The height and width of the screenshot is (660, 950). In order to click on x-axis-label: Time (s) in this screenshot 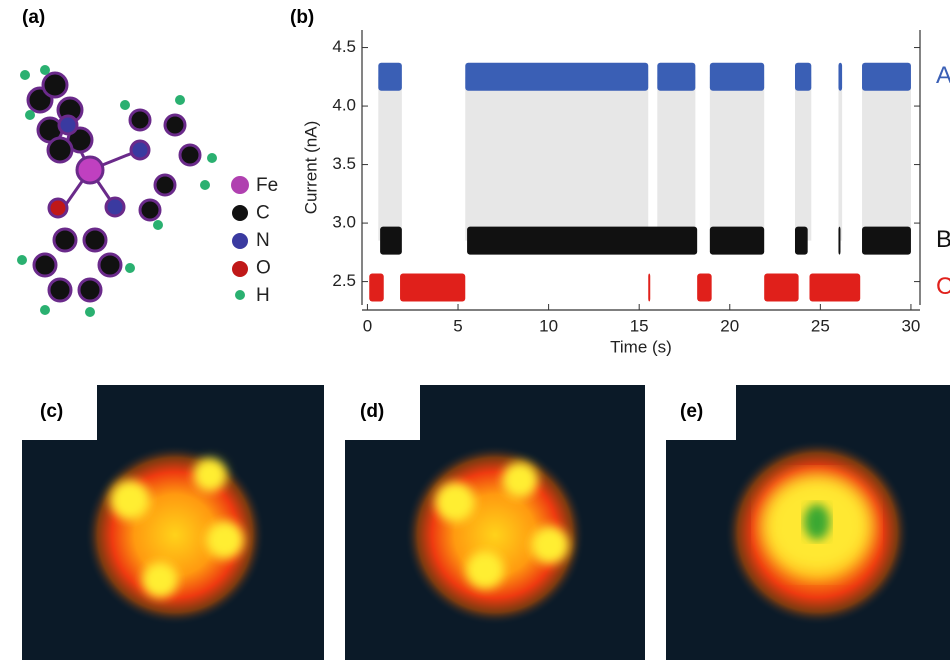, I will do `click(641, 346)`.